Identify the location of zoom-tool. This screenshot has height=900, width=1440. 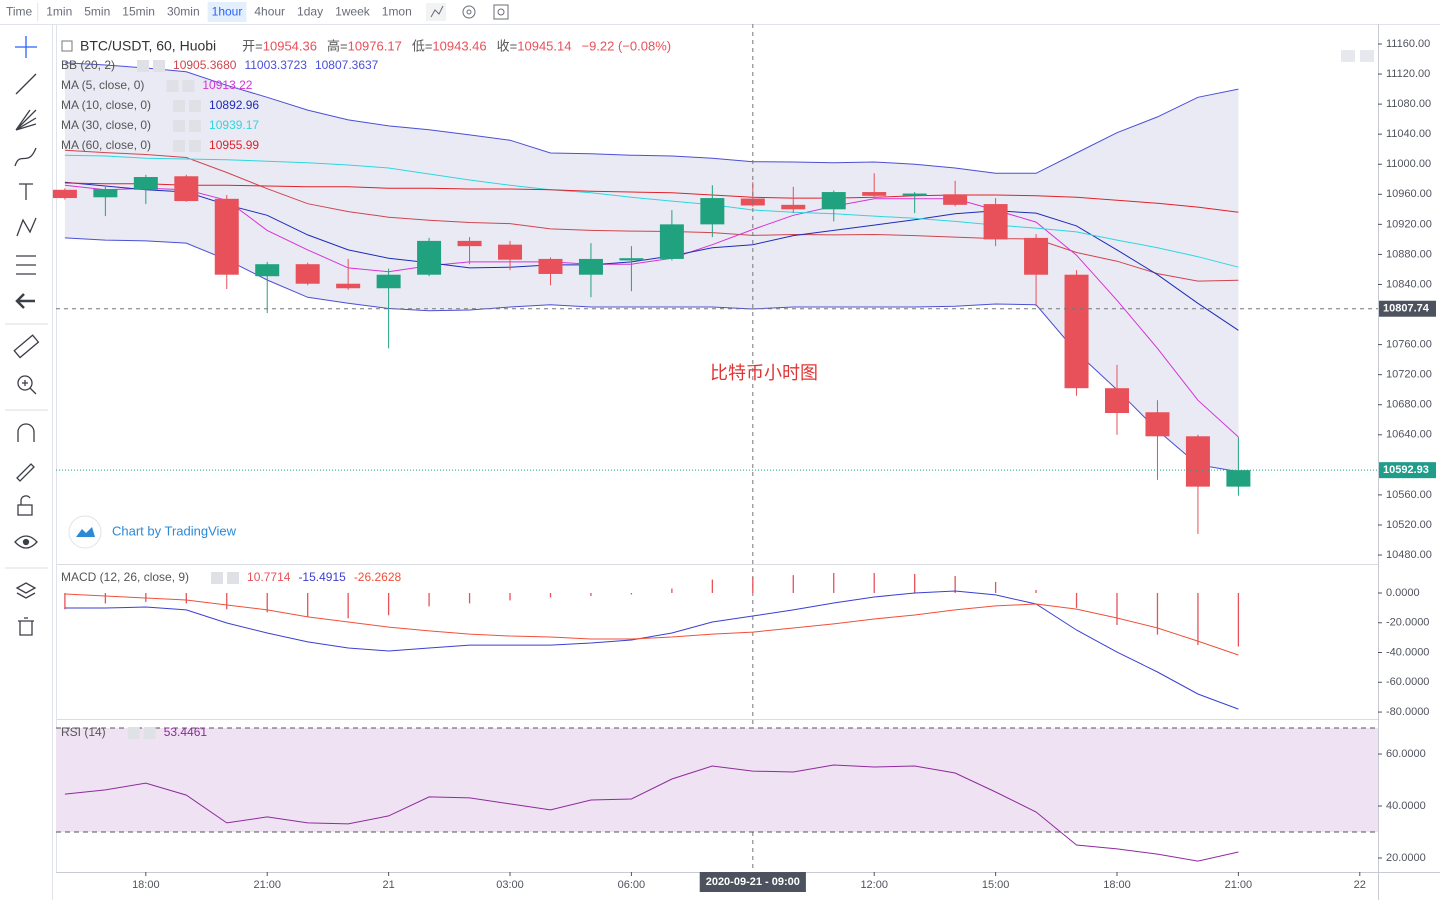
(25, 383).